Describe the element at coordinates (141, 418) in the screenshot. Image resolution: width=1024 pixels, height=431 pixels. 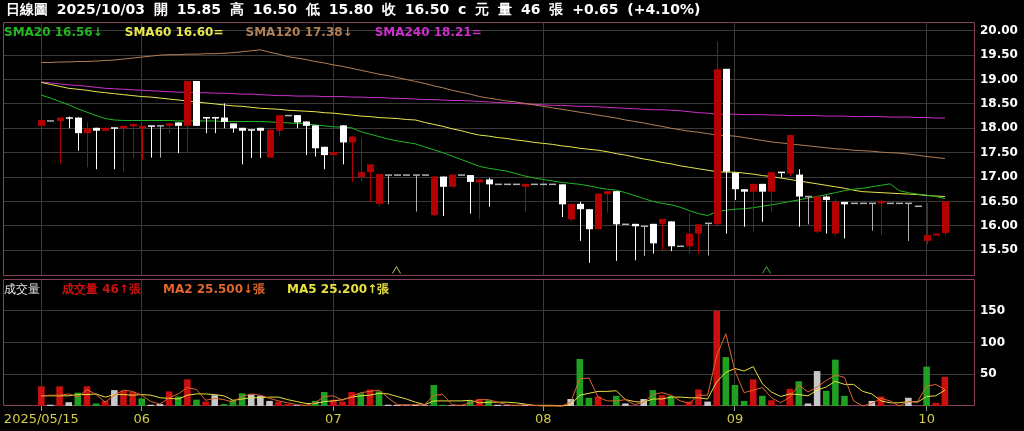
I see `x-tick-label: 06` at that location.